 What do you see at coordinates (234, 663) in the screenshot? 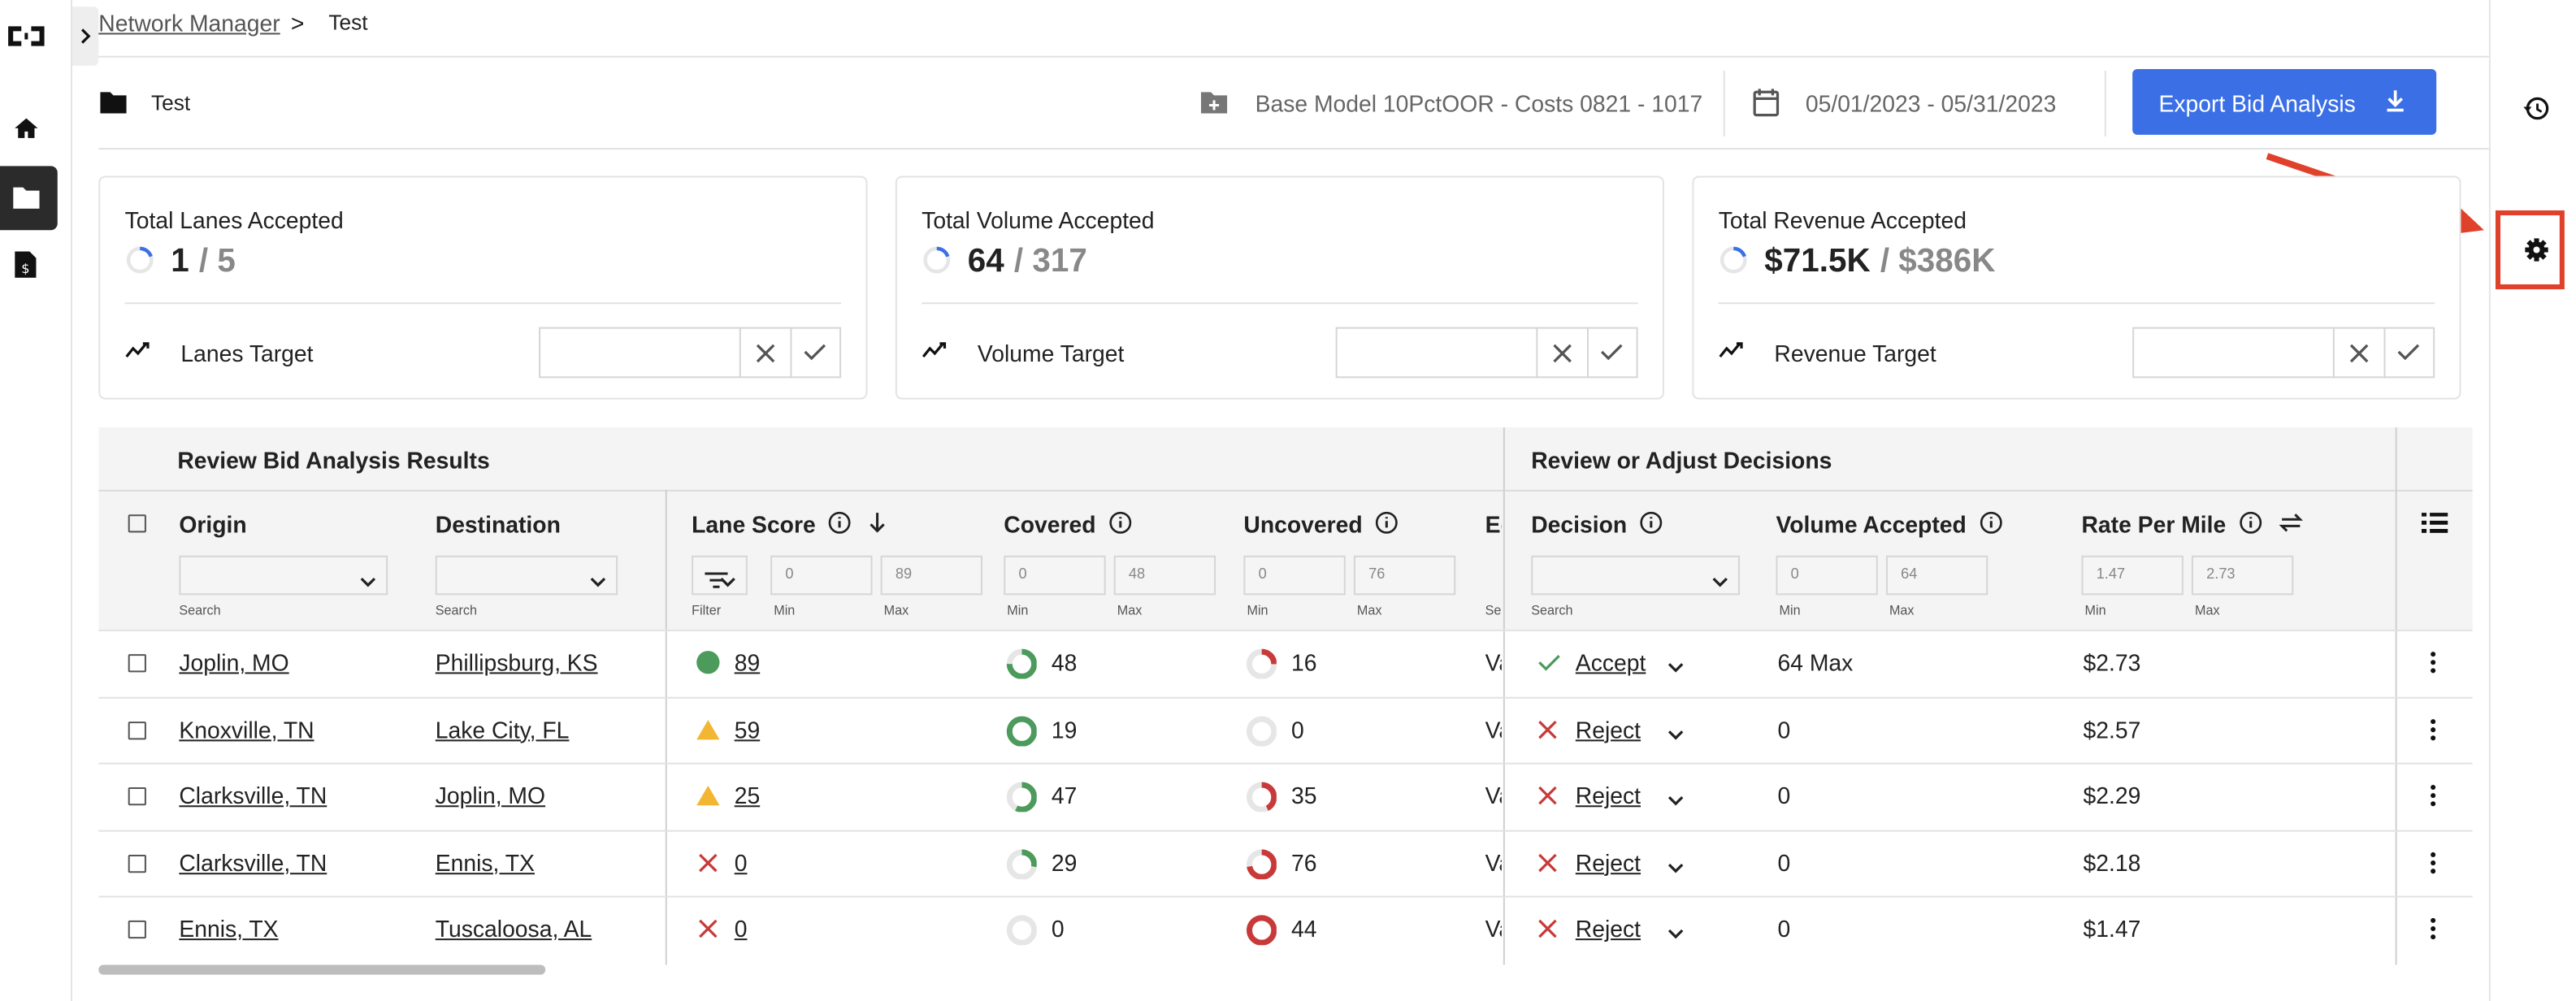
I see `origin-link: Joplin, MO` at bounding box center [234, 663].